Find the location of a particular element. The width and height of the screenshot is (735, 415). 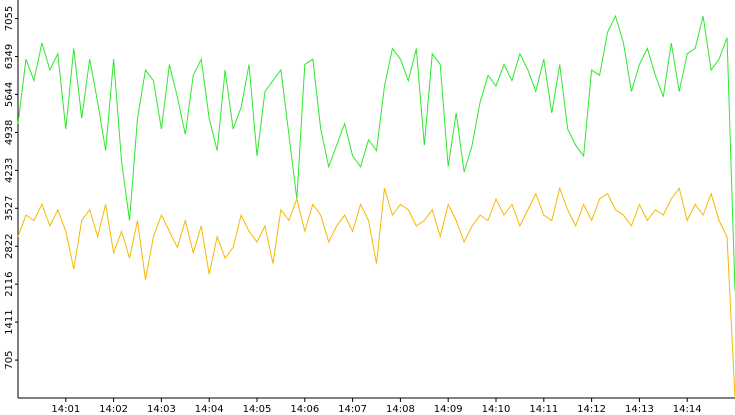

x-tick-label: 14:10 is located at coordinates (496, 409).